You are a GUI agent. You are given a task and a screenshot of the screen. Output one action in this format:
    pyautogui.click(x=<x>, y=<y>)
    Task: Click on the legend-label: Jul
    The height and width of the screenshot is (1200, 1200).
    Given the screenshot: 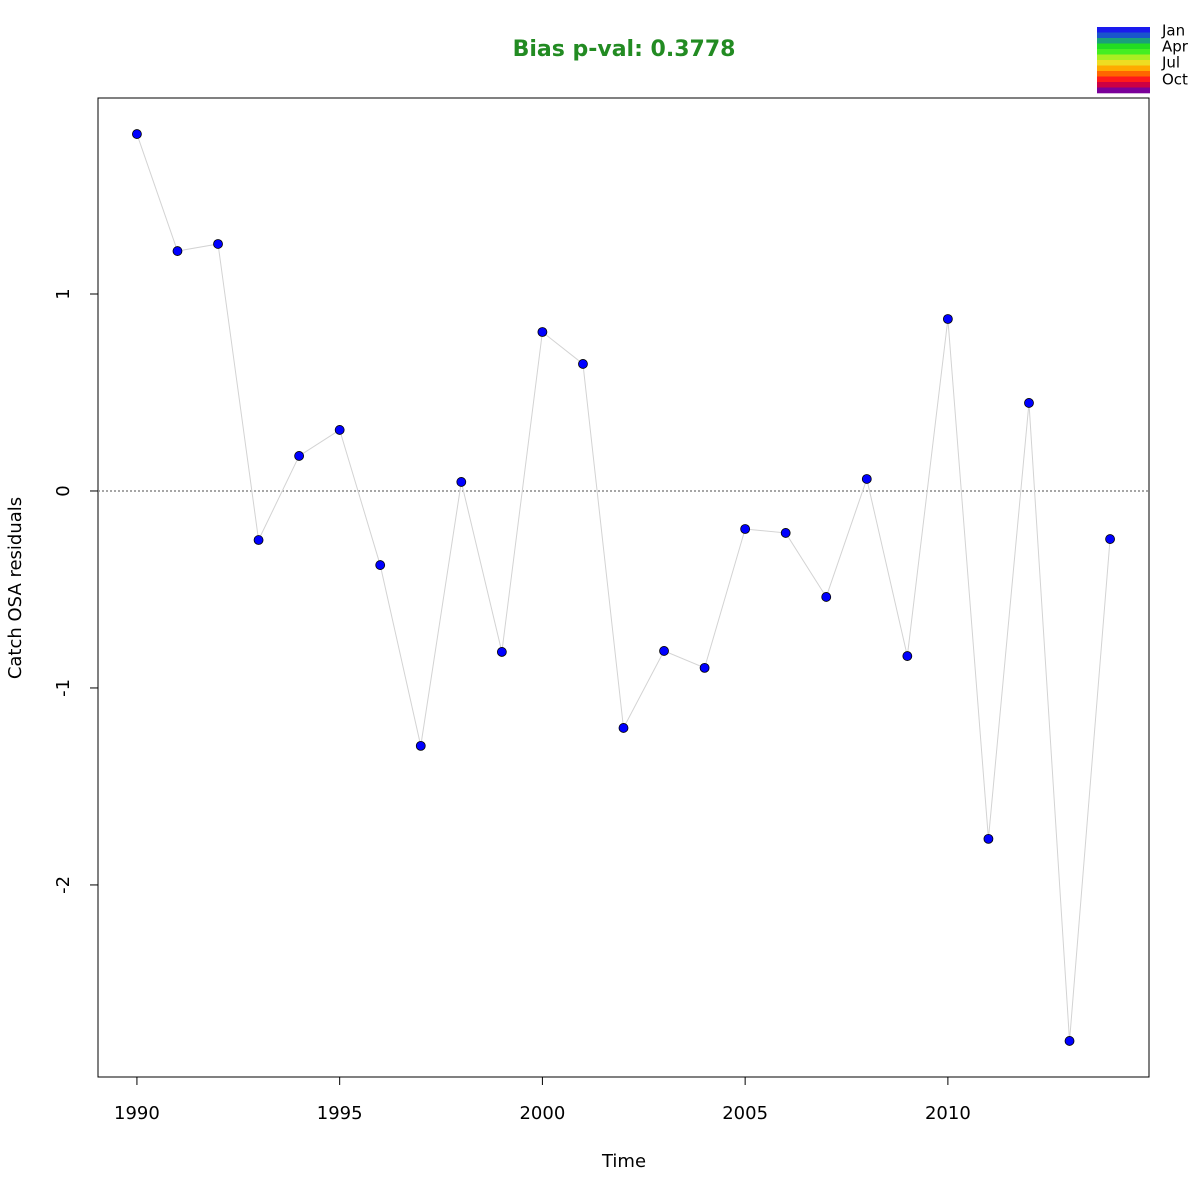 What is the action you would take?
    pyautogui.click(x=1170, y=63)
    